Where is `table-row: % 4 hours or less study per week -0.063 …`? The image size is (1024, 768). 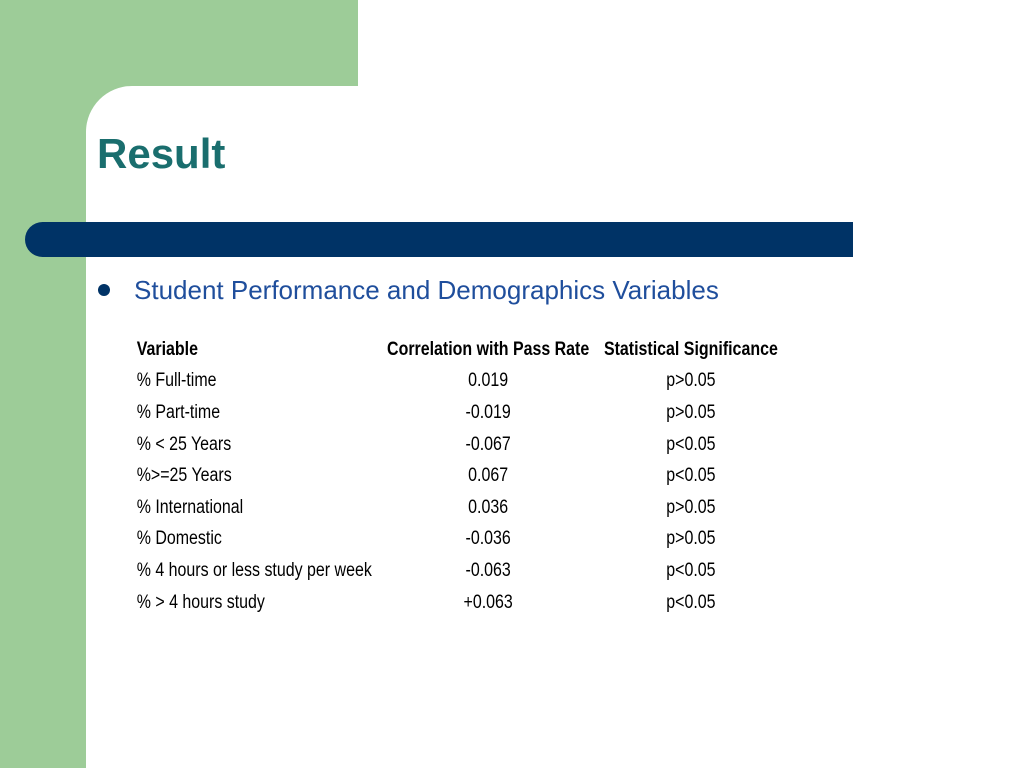
table-row: % 4 hours or less study per week -0.063 … is located at coordinates (458, 571).